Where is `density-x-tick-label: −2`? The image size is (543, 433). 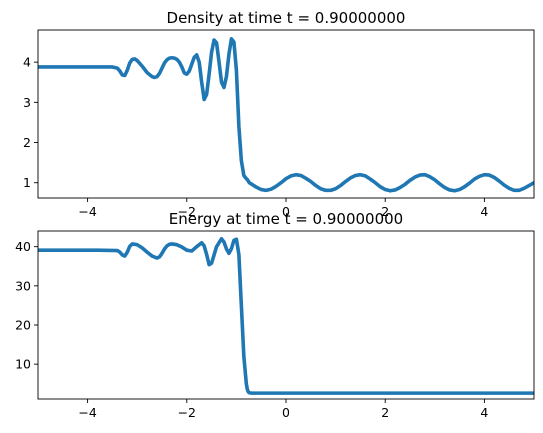 density-x-tick-label: −2 is located at coordinates (187, 211).